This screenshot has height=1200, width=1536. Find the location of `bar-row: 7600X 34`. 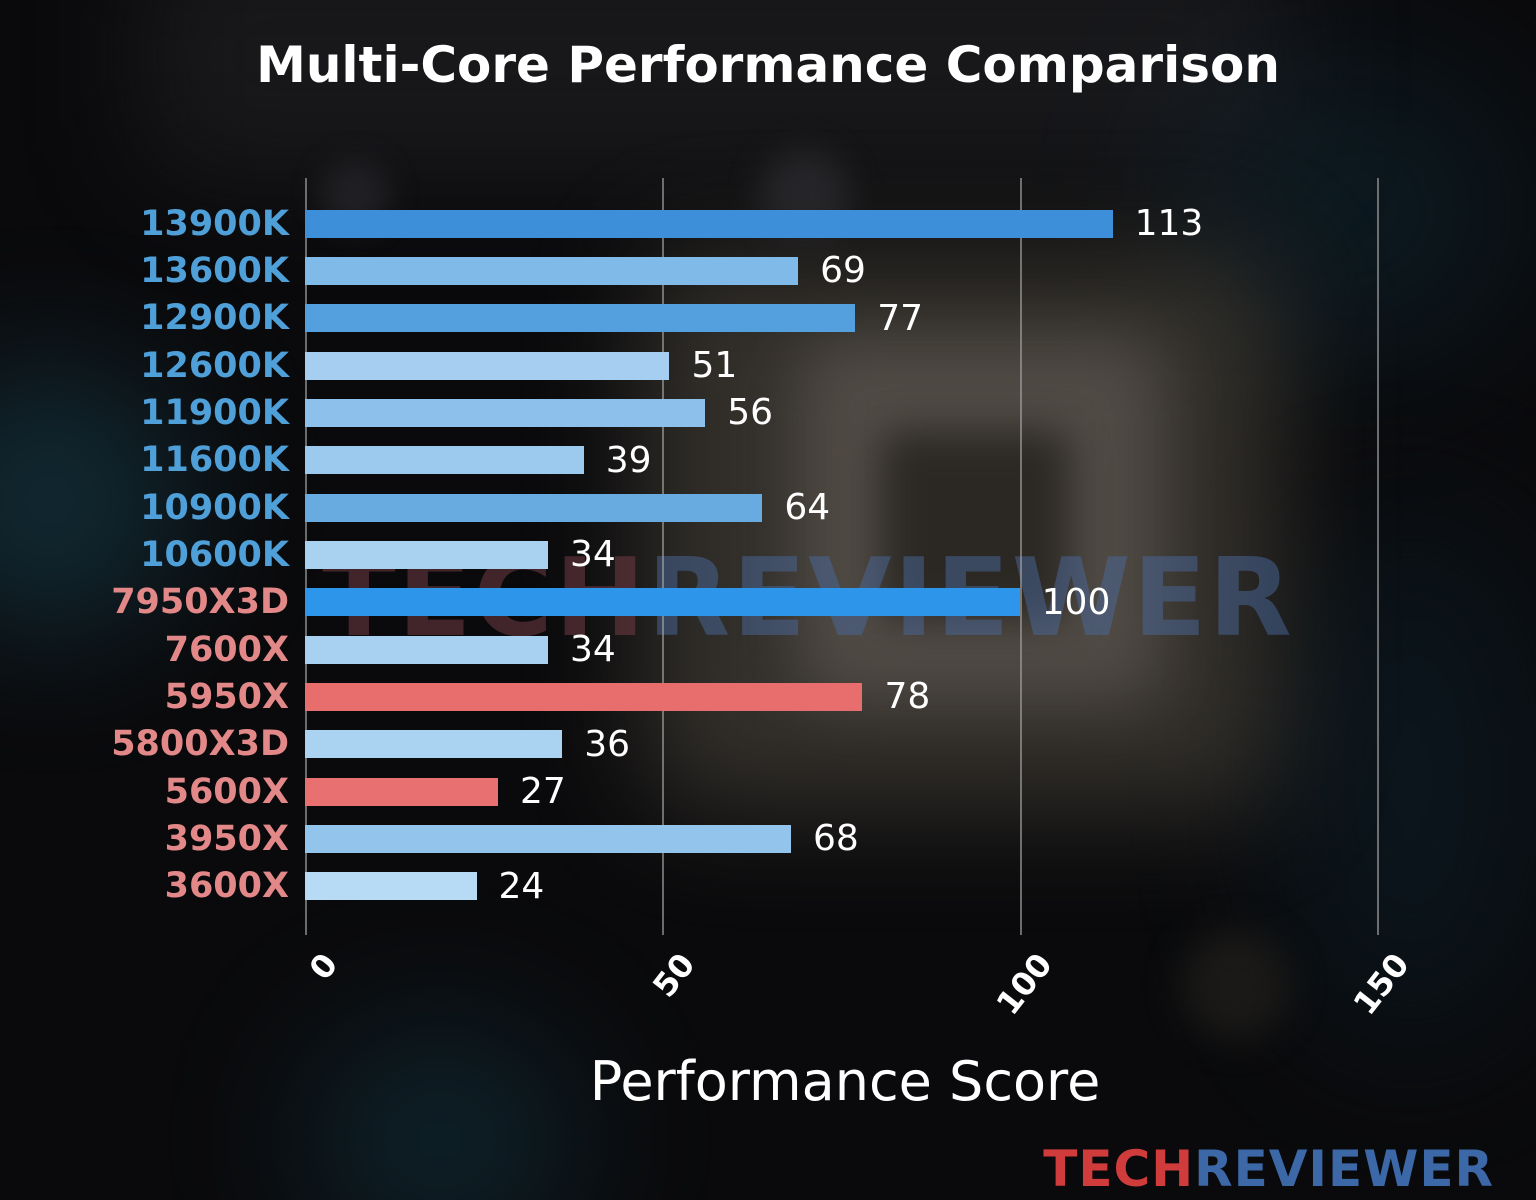

bar-row: 7600X 34 is located at coordinates (805, 649).